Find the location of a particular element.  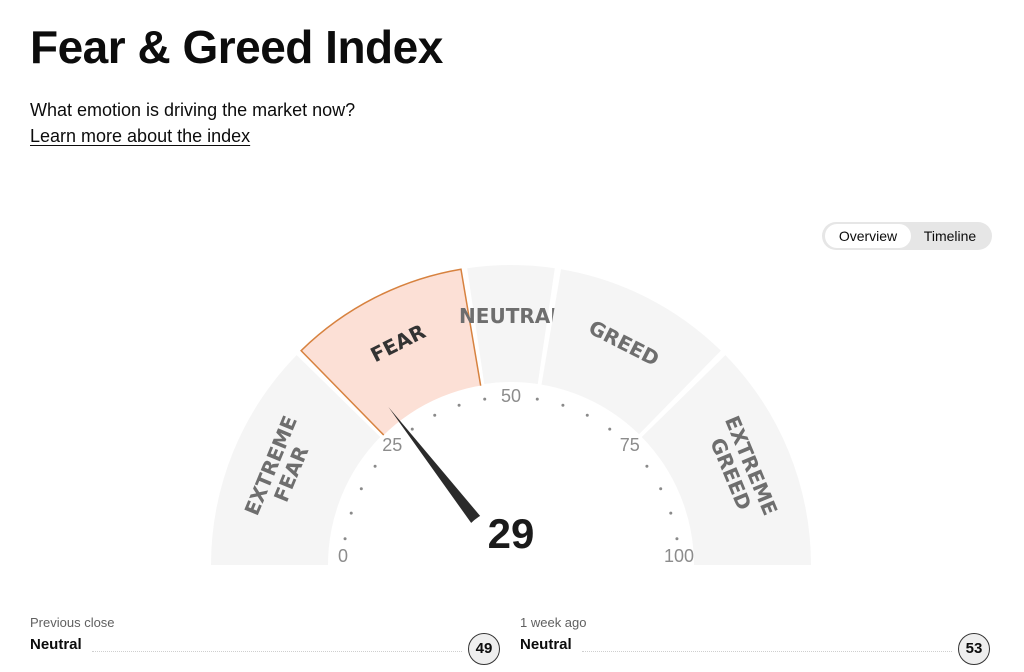

zone-label-neutral: NEUTRAL is located at coordinates (511, 316).